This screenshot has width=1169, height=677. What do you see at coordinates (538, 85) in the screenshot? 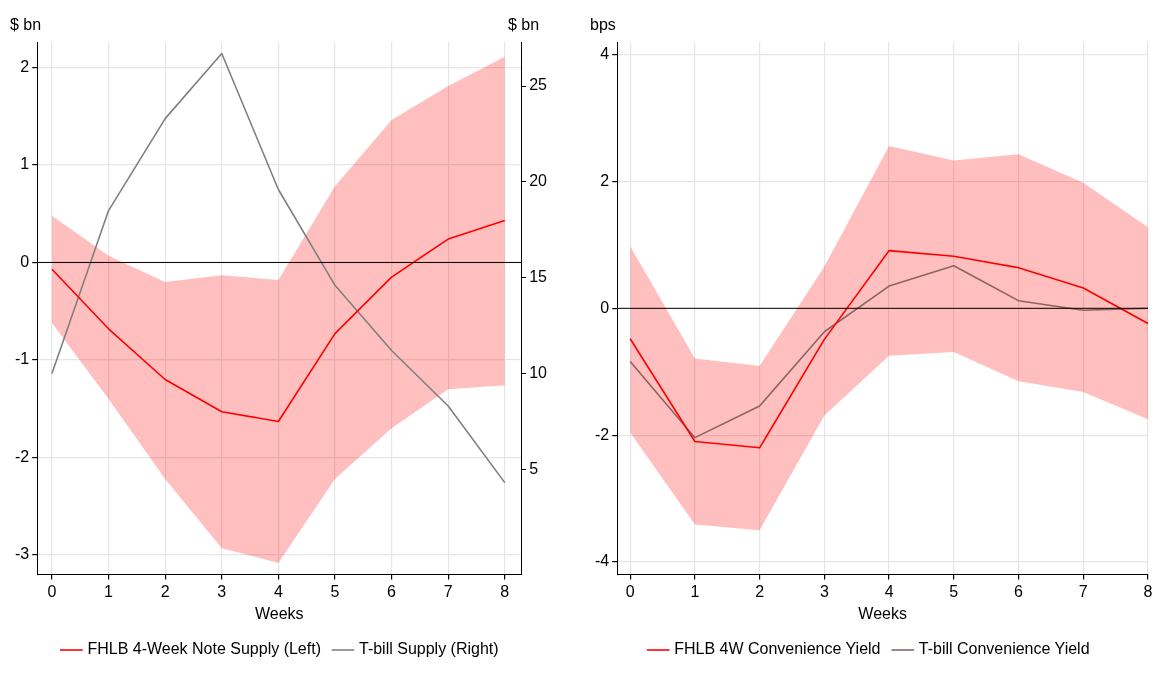
I see `y2-tick-label: 25` at bounding box center [538, 85].